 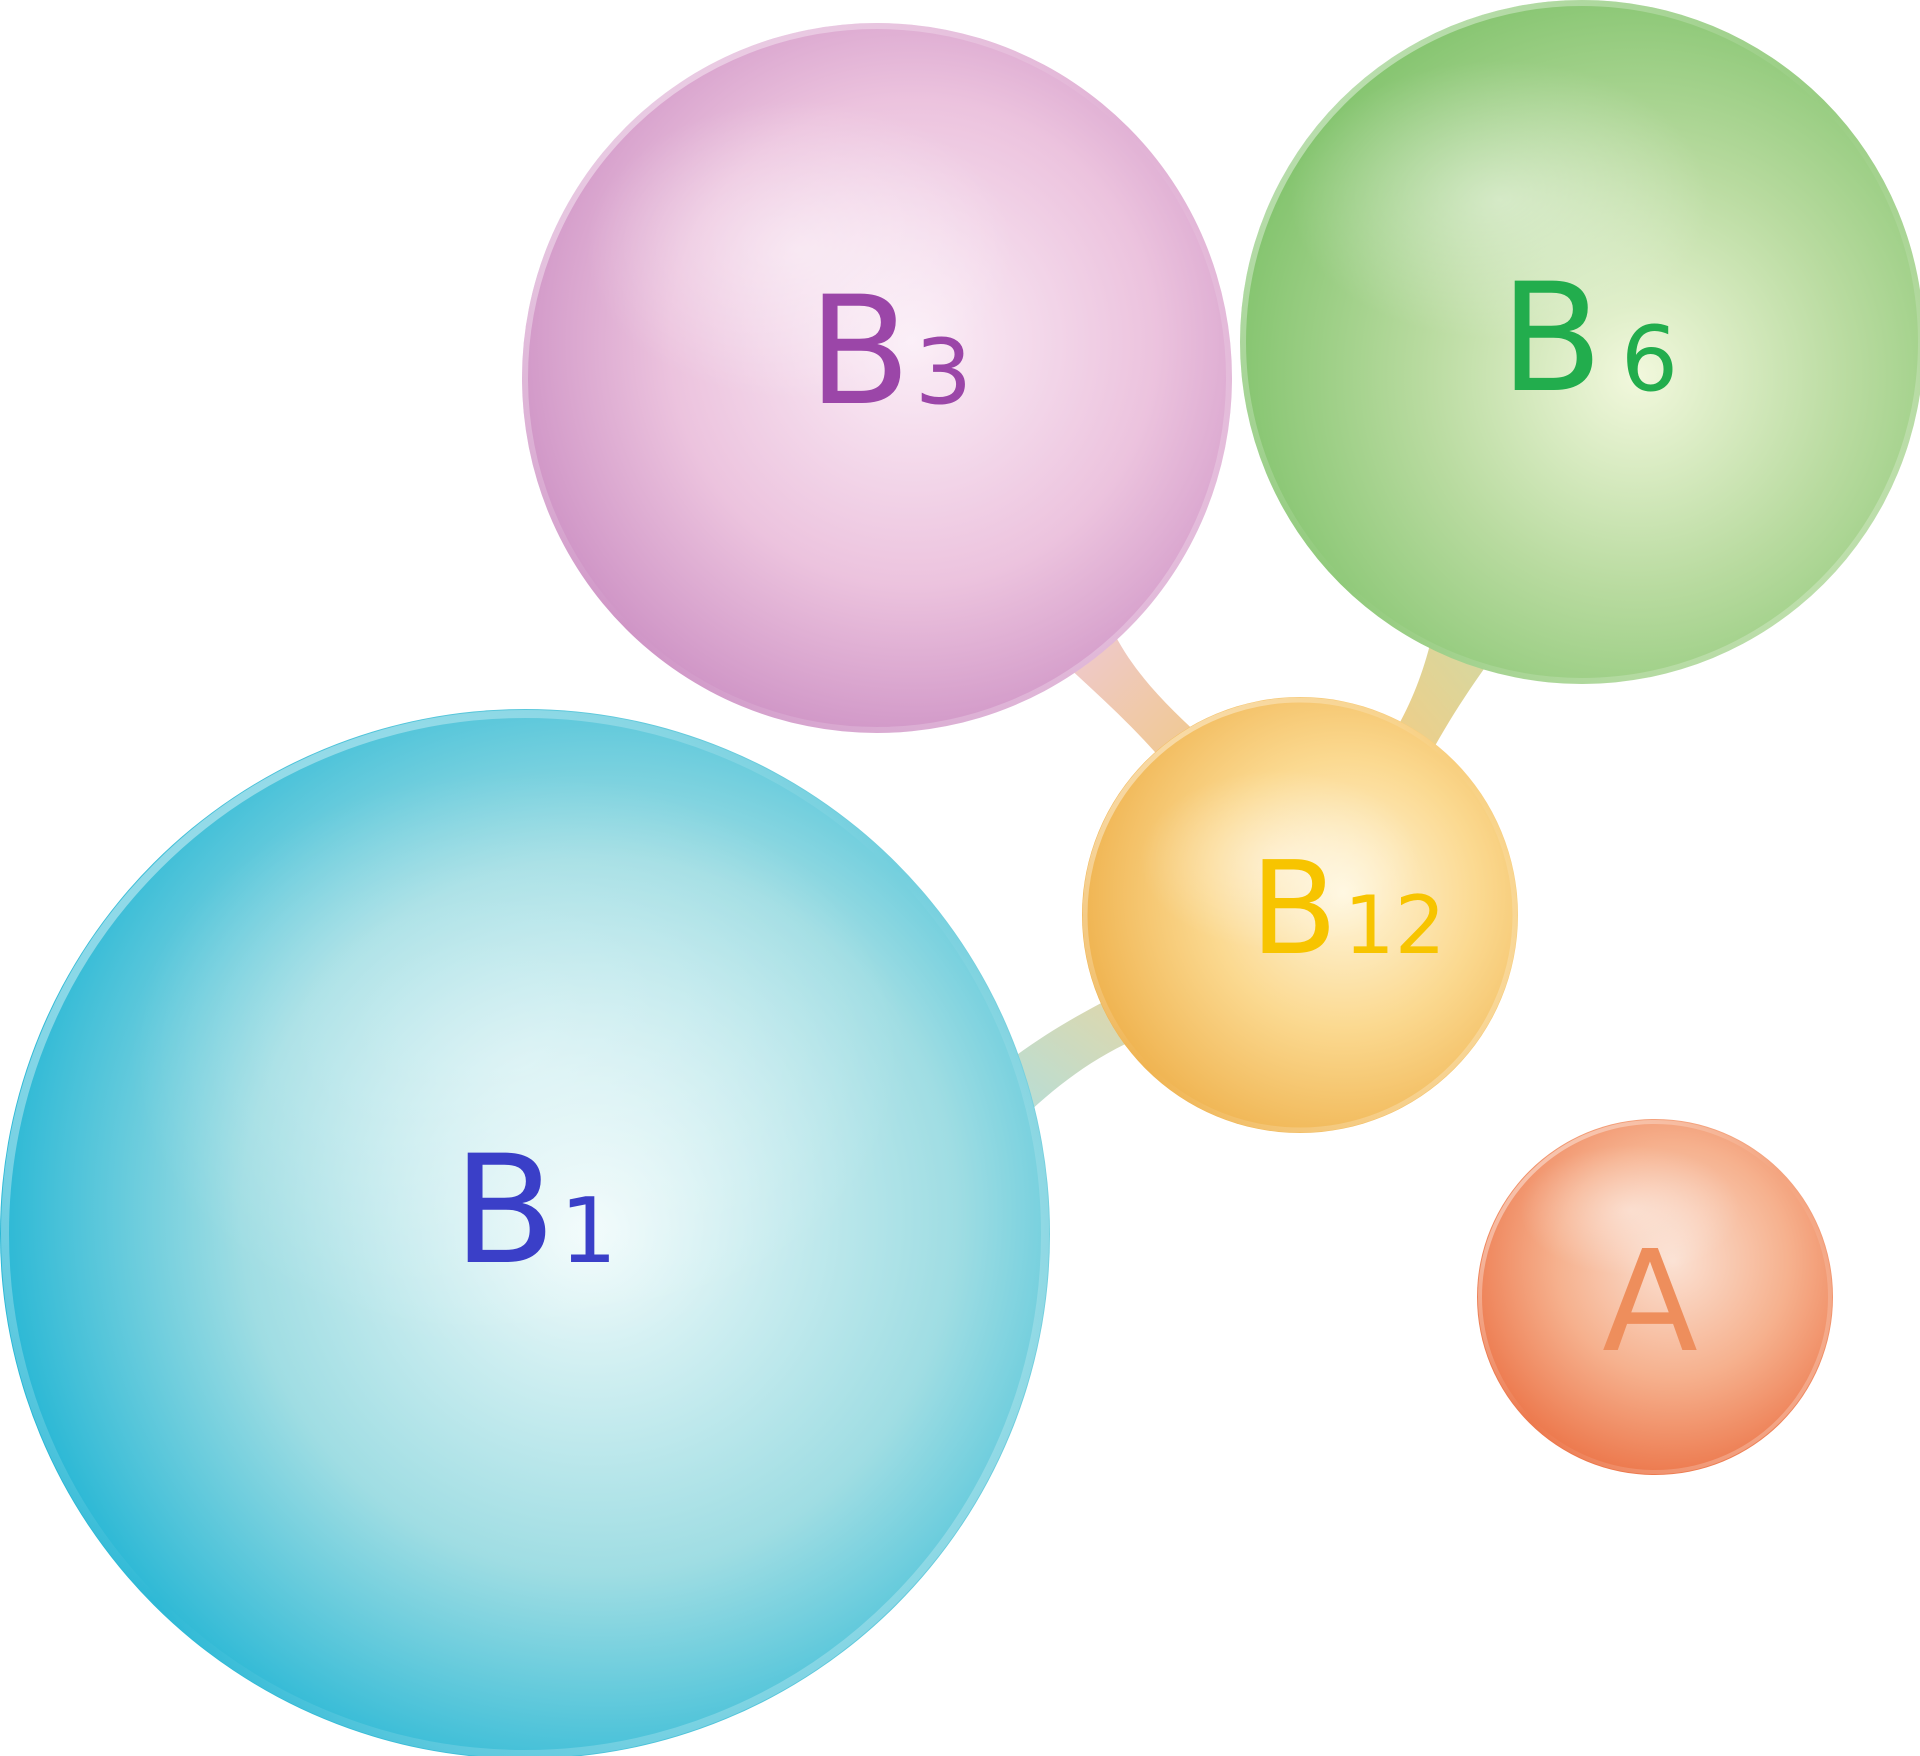 I want to click on vitamin-b6-letter: B, so click(x=1551, y=339).